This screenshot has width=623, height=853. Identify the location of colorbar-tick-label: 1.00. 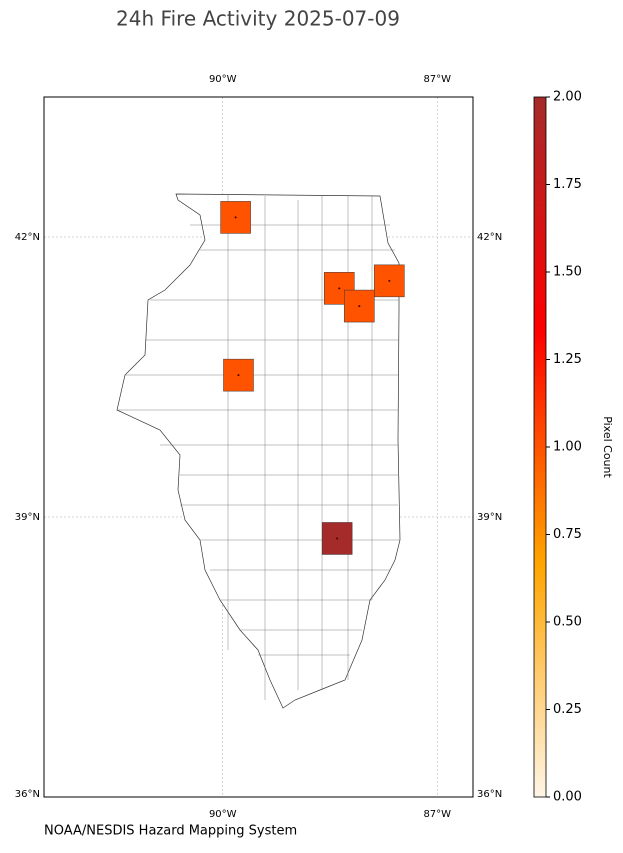
(567, 447).